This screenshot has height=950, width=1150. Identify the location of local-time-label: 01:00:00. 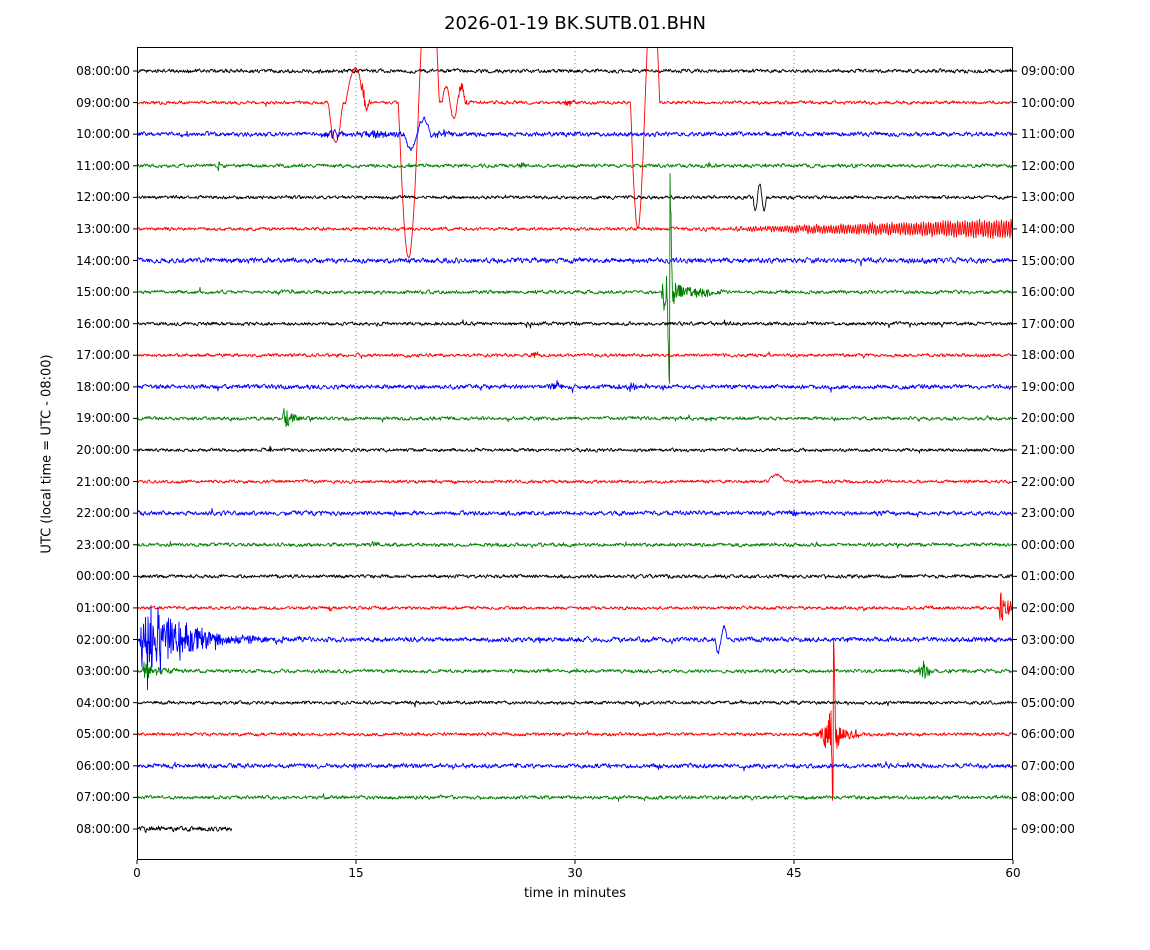
(1048, 576).